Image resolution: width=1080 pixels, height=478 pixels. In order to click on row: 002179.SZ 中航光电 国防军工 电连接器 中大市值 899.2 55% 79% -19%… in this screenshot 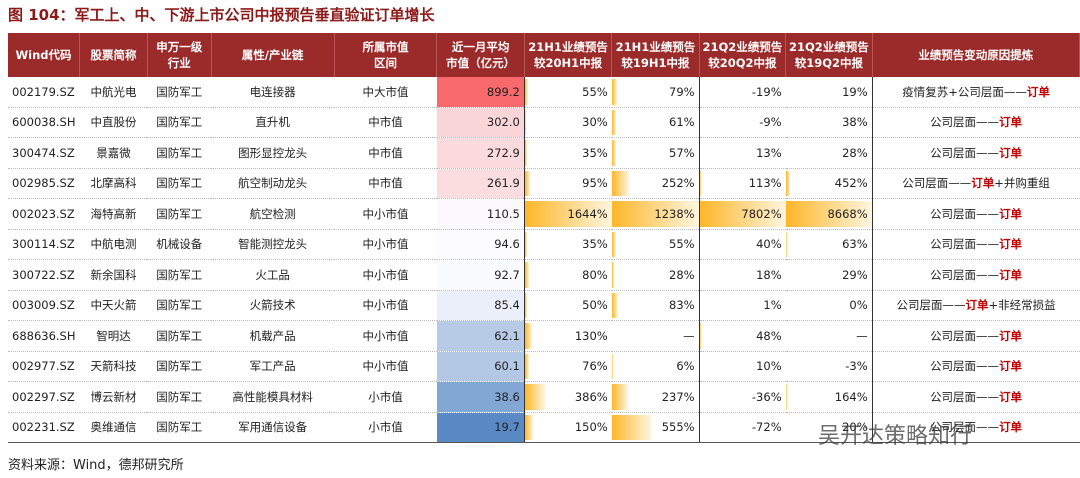, I will do `click(544, 92)`.